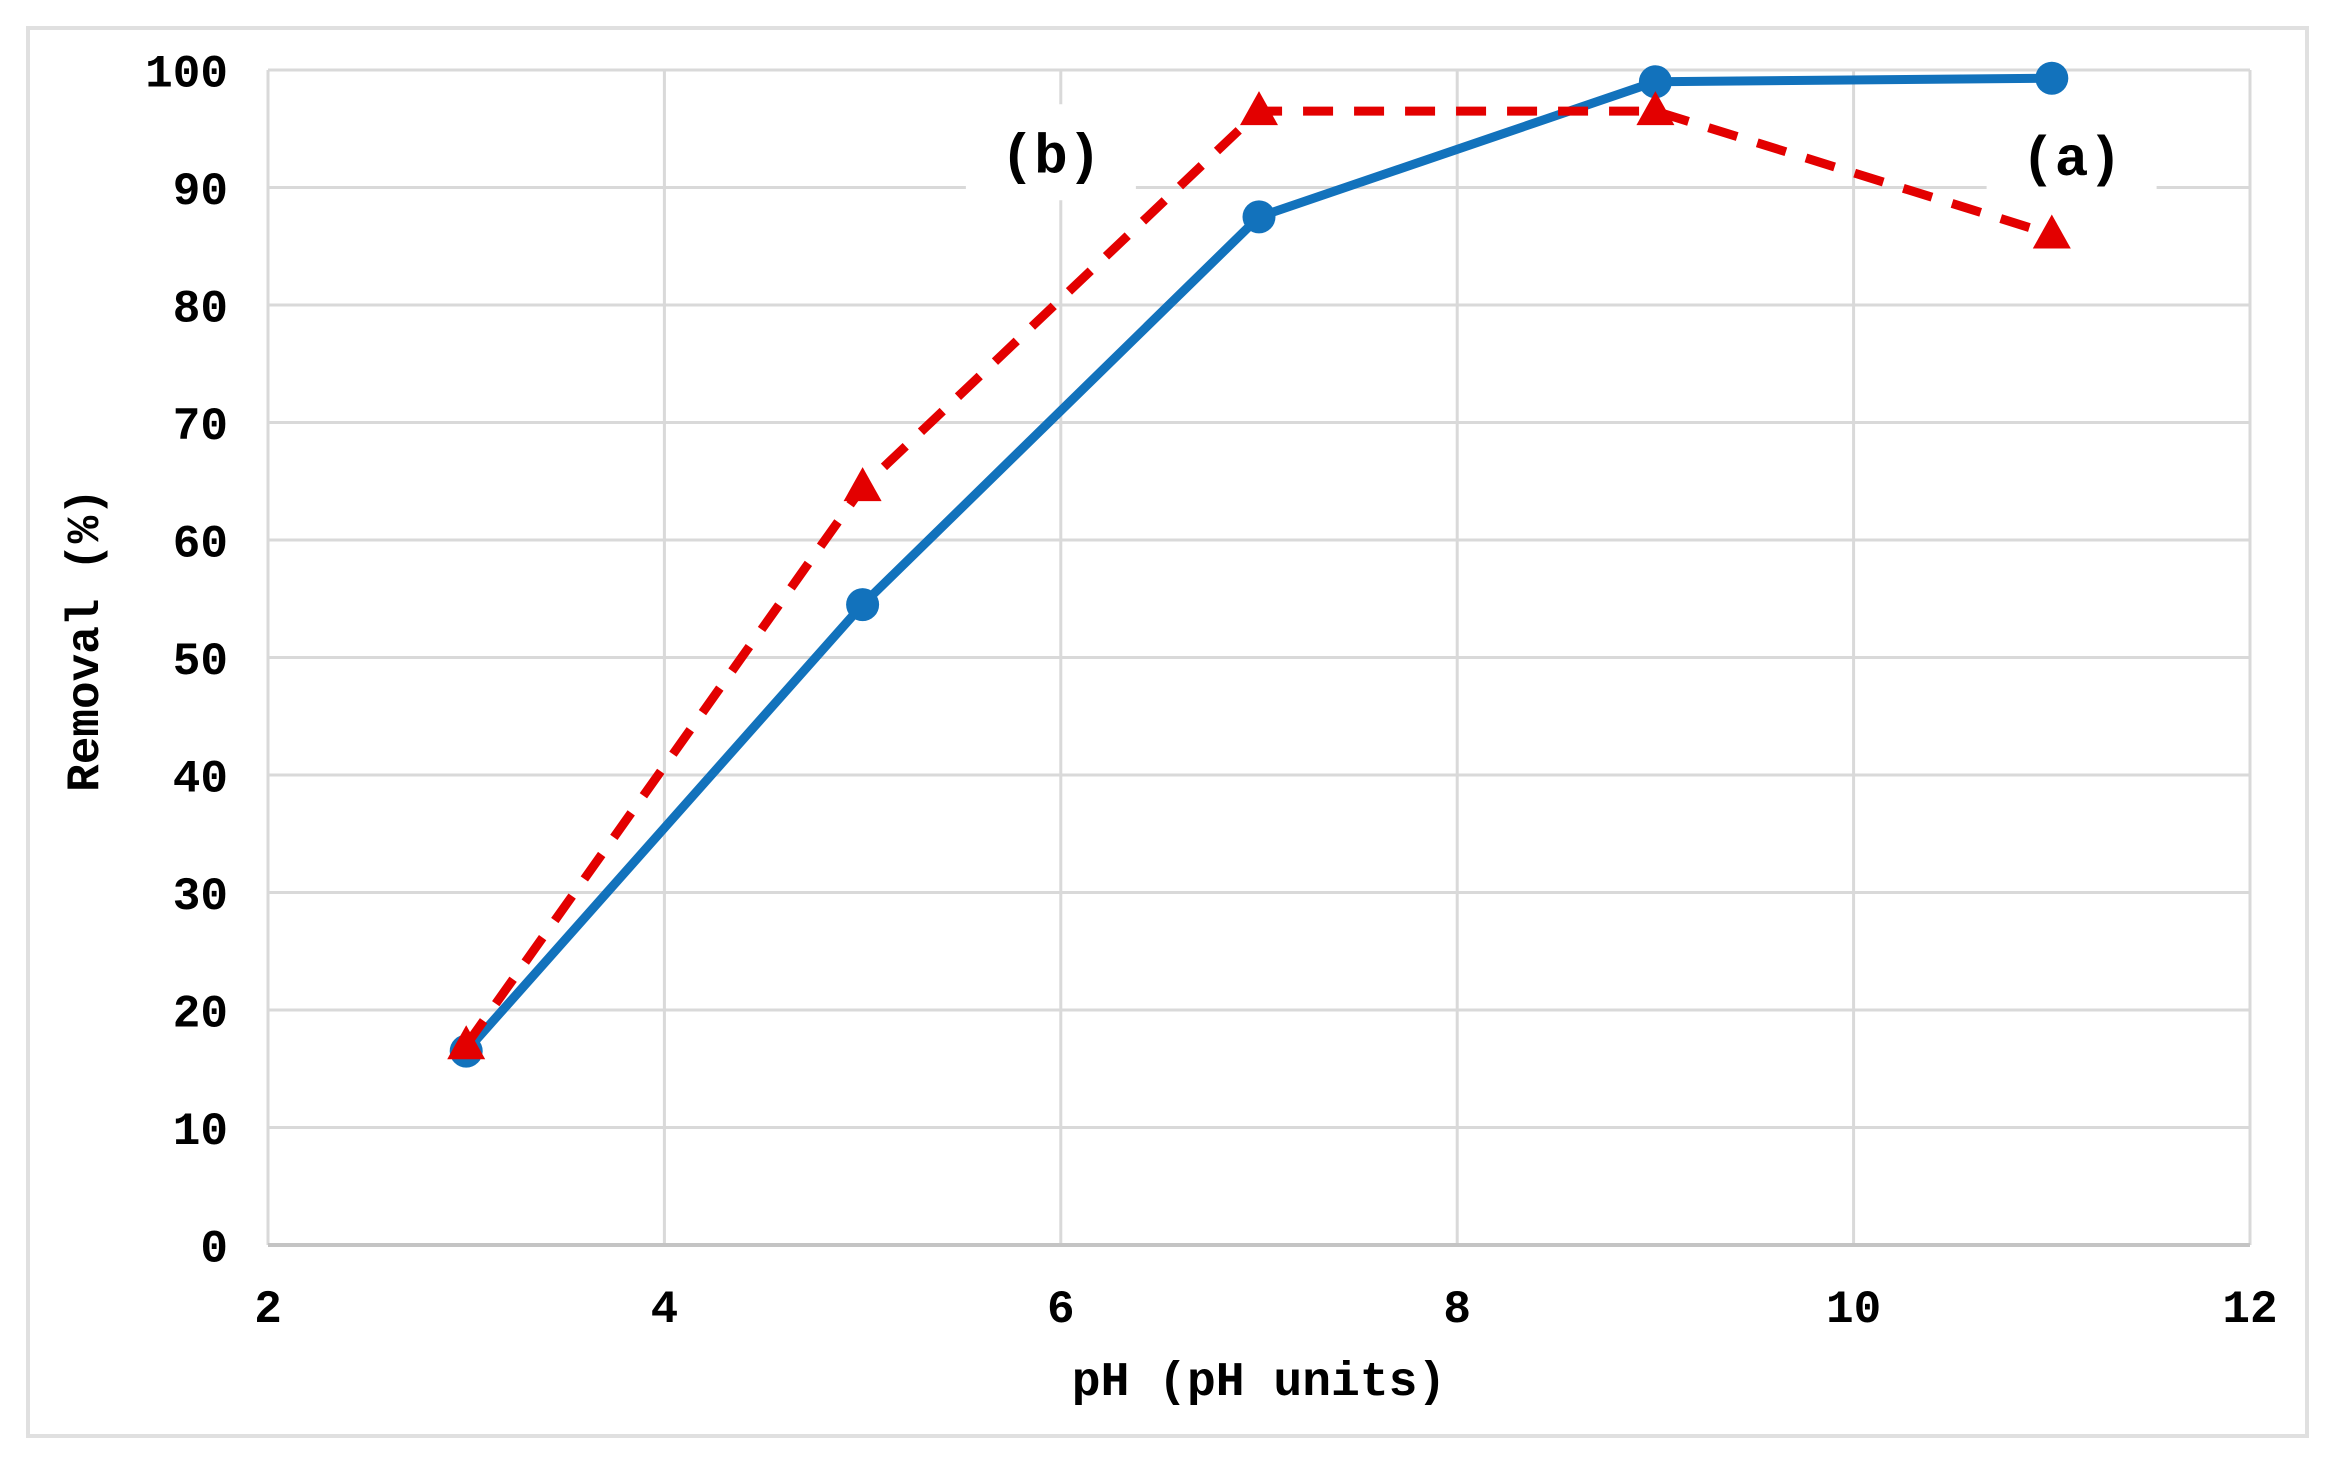  What do you see at coordinates (665, 1310) in the screenshot?
I see `x-tick-label: 4` at bounding box center [665, 1310].